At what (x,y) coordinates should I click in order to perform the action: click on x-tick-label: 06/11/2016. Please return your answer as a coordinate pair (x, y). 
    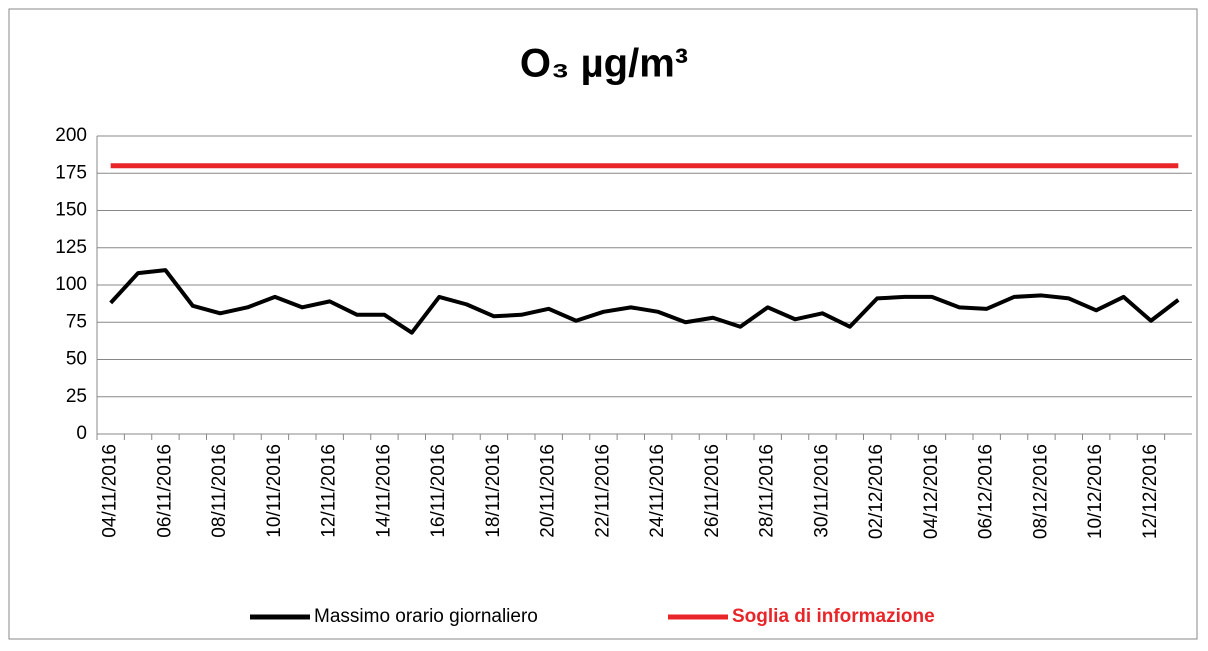
    Looking at the image, I should click on (164, 491).